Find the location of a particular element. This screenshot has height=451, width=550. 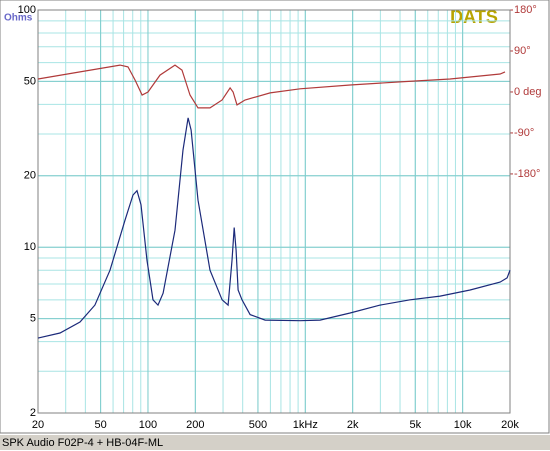

y2-tick-label: 90° is located at coordinates (522, 51).